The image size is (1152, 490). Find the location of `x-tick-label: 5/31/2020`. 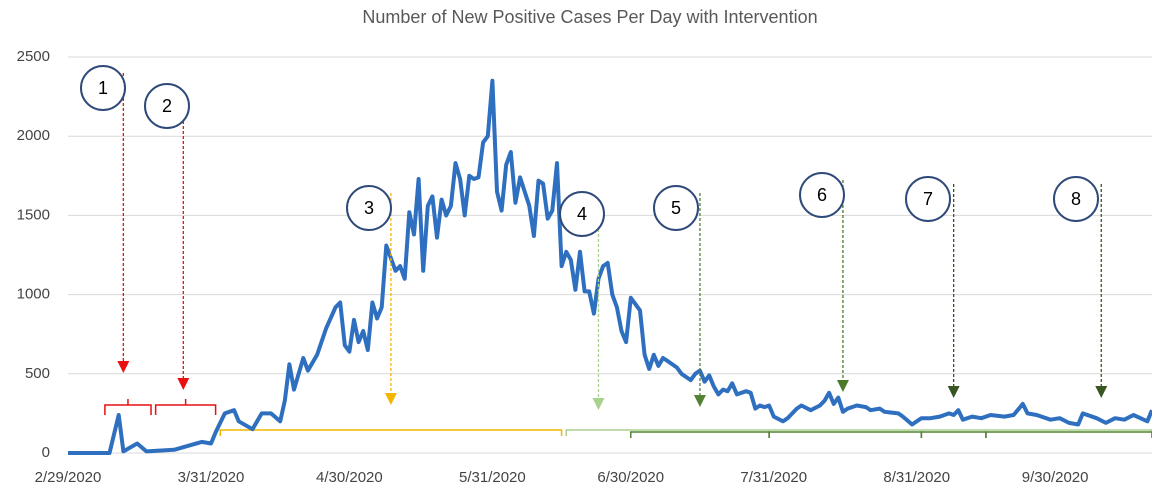

x-tick-label: 5/31/2020 is located at coordinates (492, 477).